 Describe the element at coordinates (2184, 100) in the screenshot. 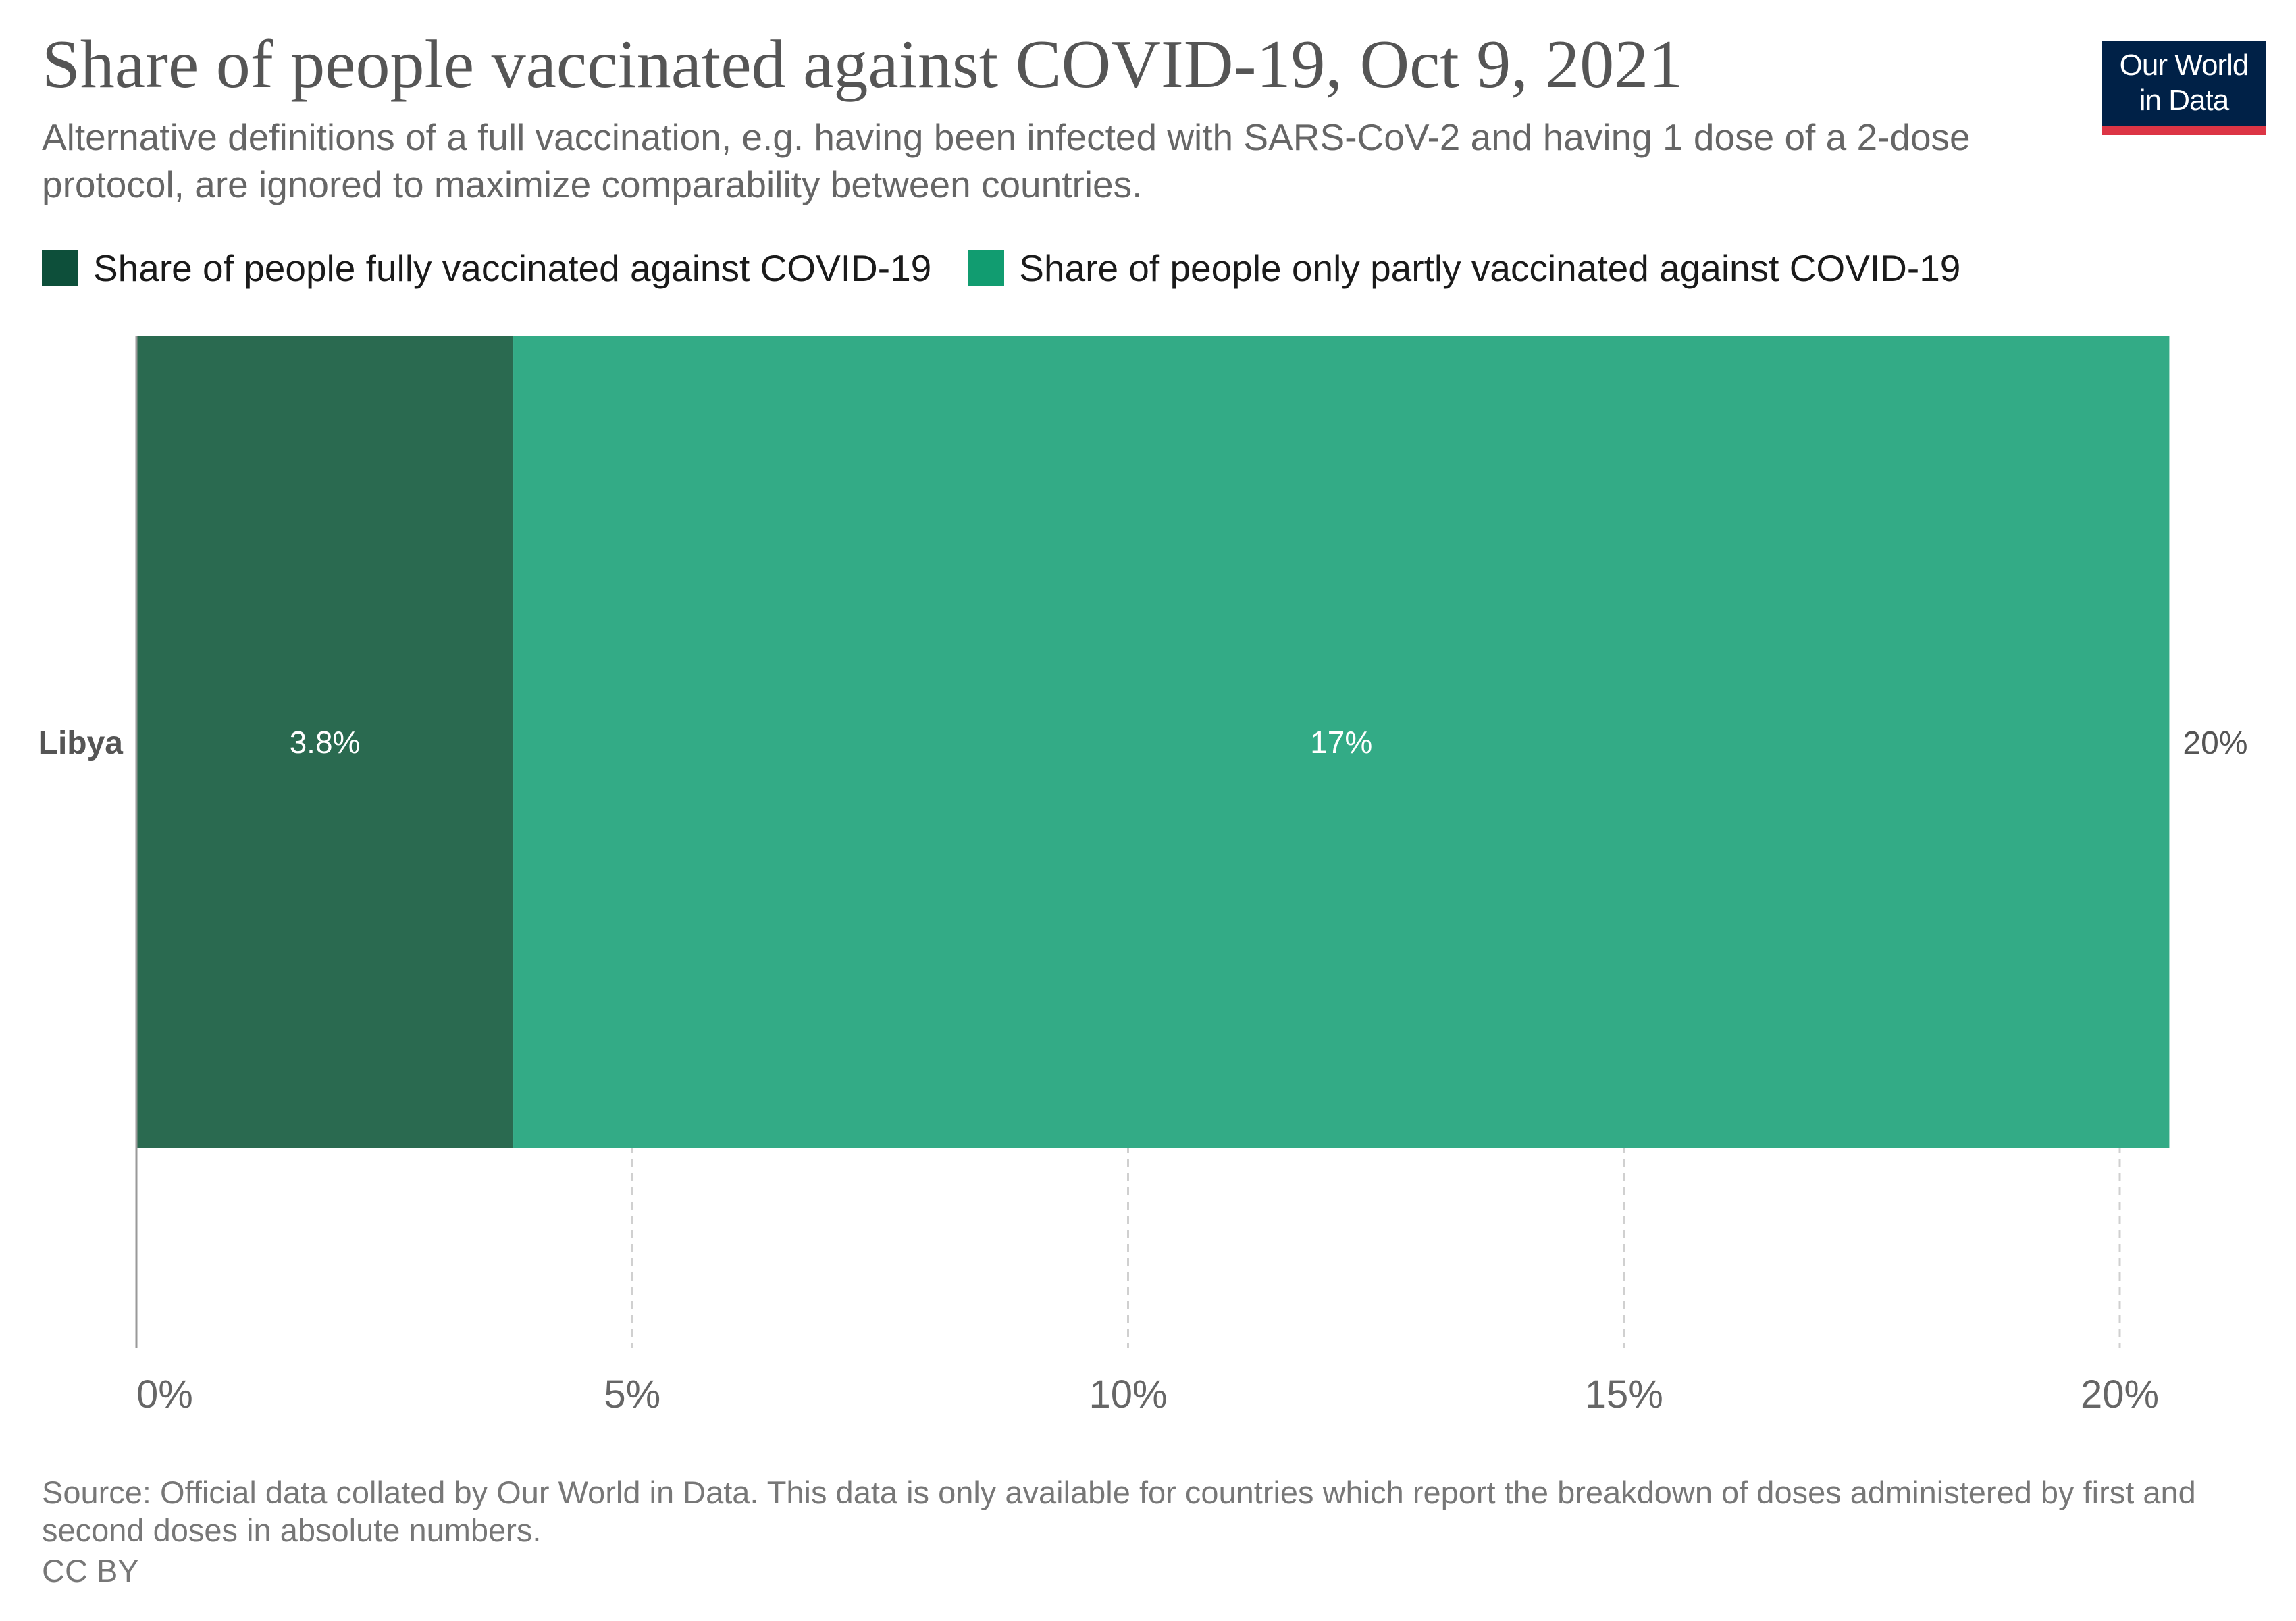

I see `logo-line-2: in Data` at that location.